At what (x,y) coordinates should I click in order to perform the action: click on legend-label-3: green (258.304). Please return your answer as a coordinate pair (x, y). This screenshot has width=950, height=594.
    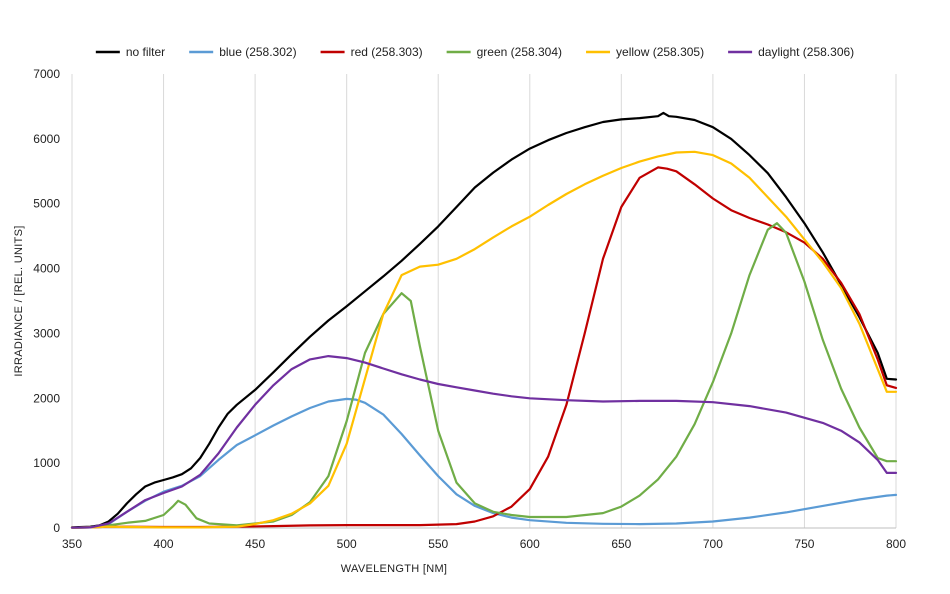
    Looking at the image, I should click on (519, 52).